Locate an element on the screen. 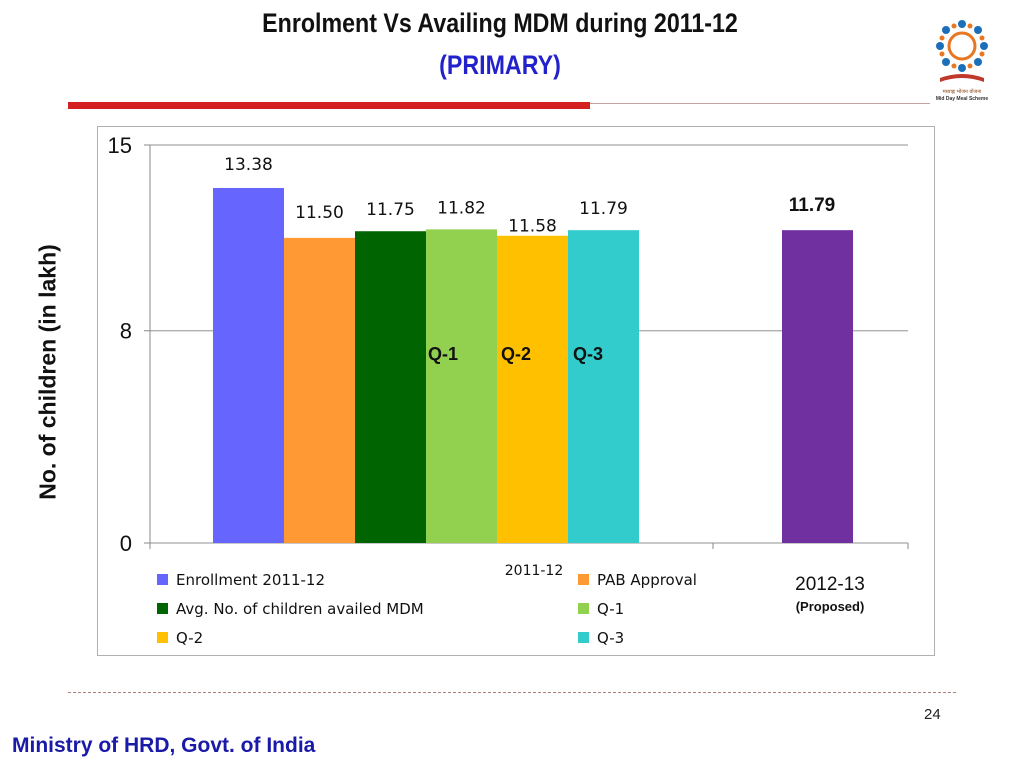  legend-swatch-pab is located at coordinates (583, 579).